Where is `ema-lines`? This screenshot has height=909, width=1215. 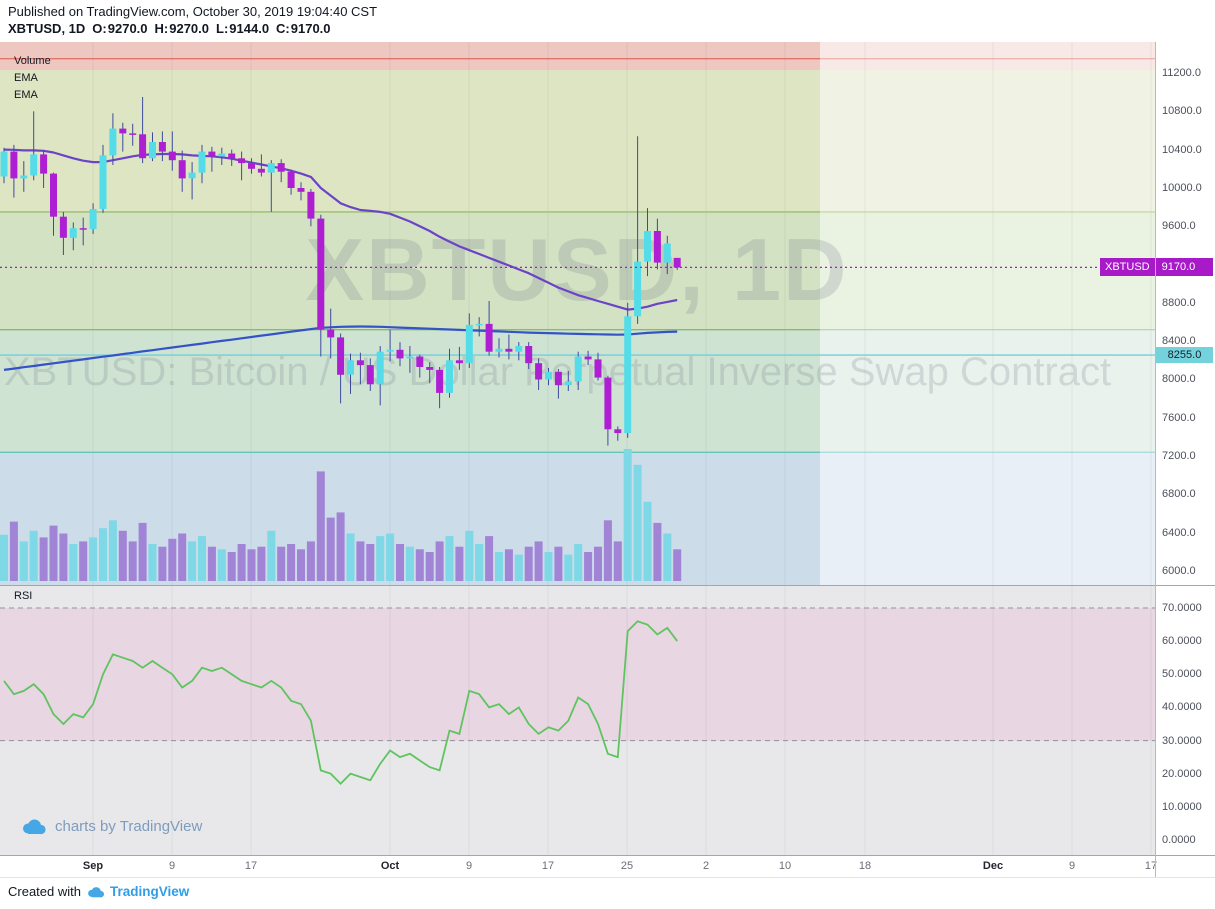 ema-lines is located at coordinates (340, 259).